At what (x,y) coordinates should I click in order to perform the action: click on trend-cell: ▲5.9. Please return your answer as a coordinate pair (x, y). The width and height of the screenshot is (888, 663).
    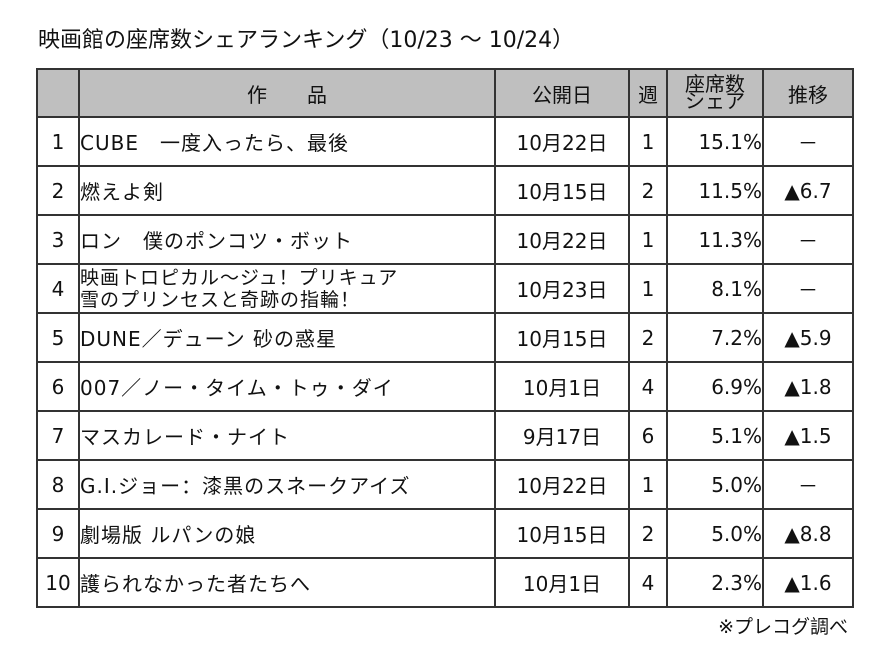
    Looking at the image, I should click on (808, 337).